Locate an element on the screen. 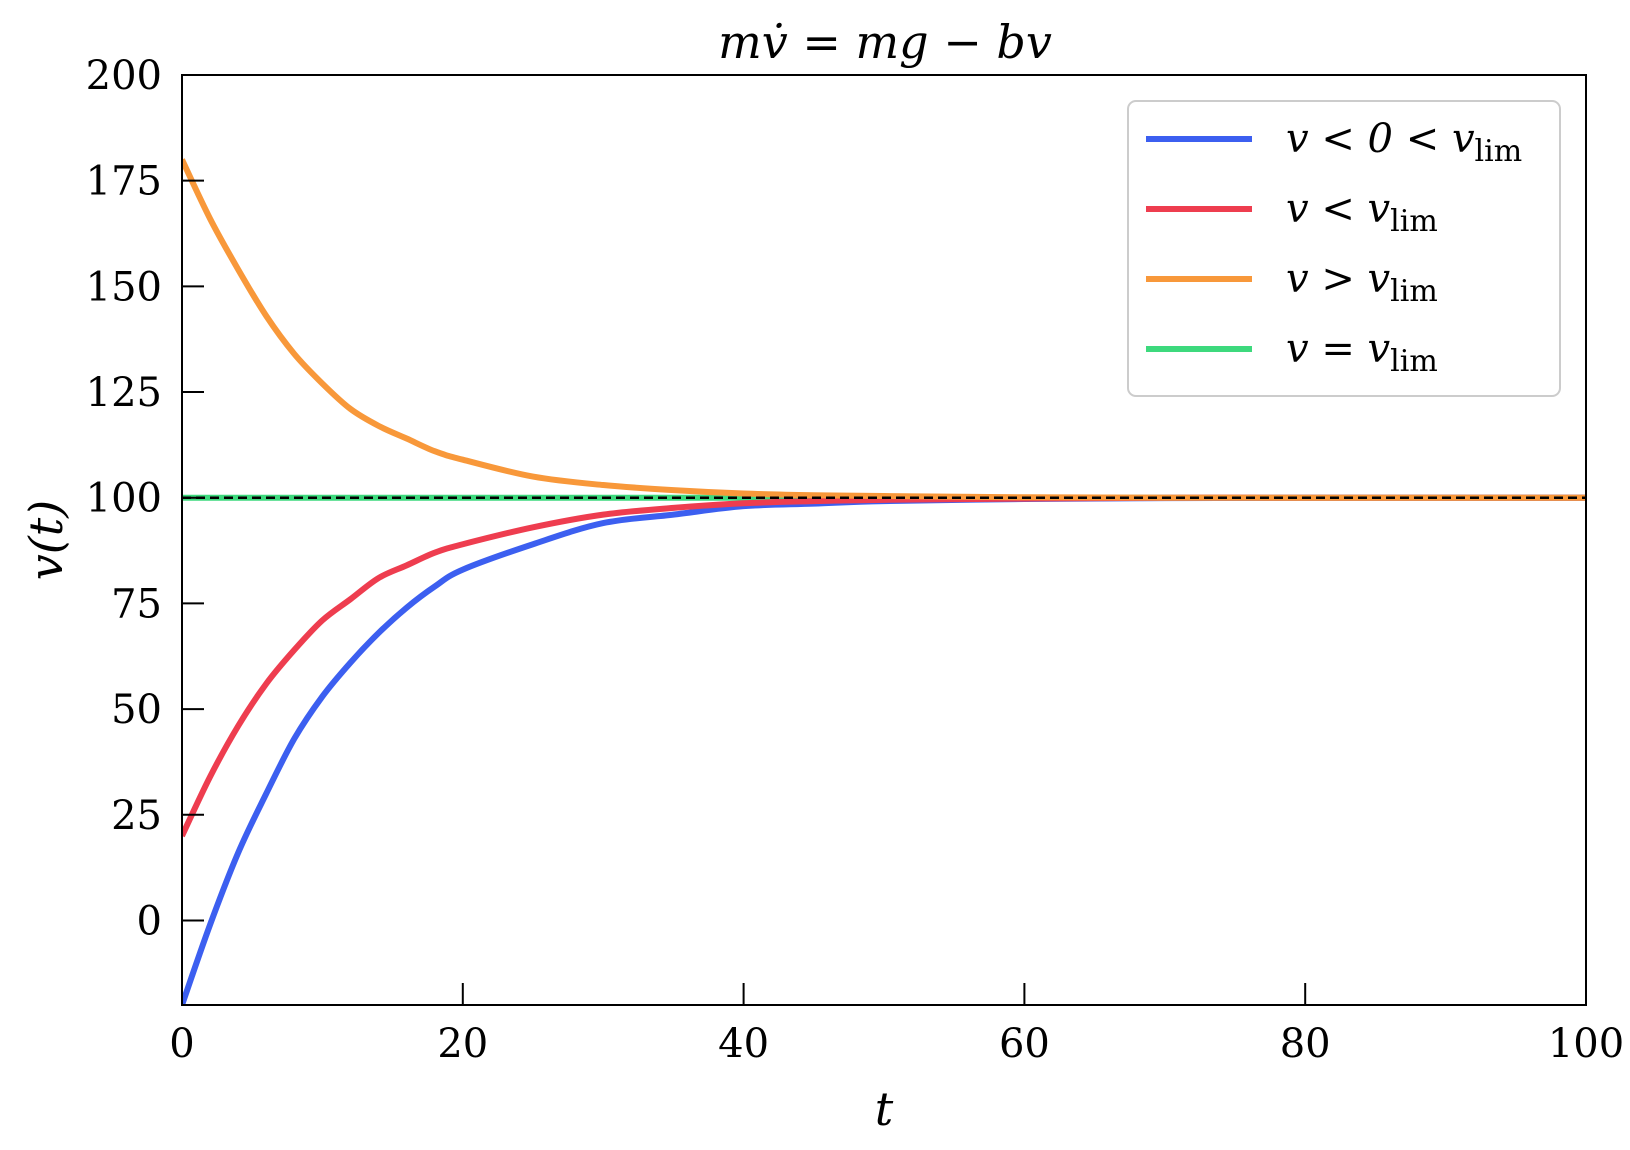 The image size is (1630, 1150). y-tick-label: 175 is located at coordinates (124, 182).